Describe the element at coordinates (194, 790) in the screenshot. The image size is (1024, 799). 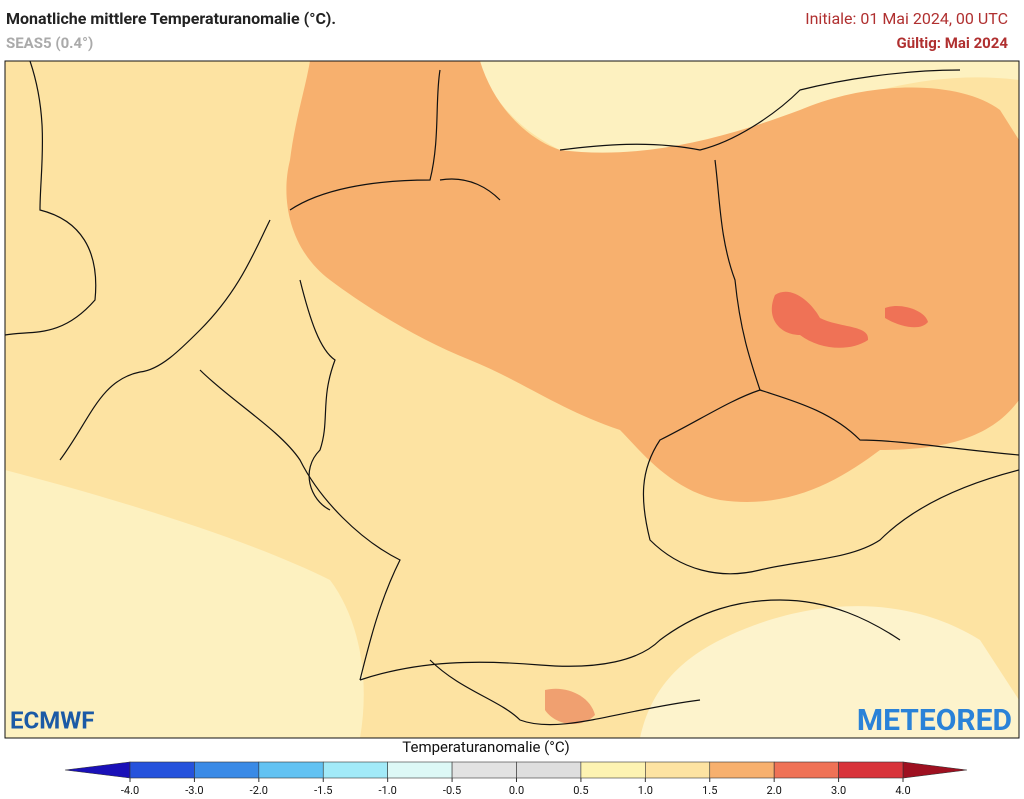
I see `colorbar-tick-label: -3.0` at that location.